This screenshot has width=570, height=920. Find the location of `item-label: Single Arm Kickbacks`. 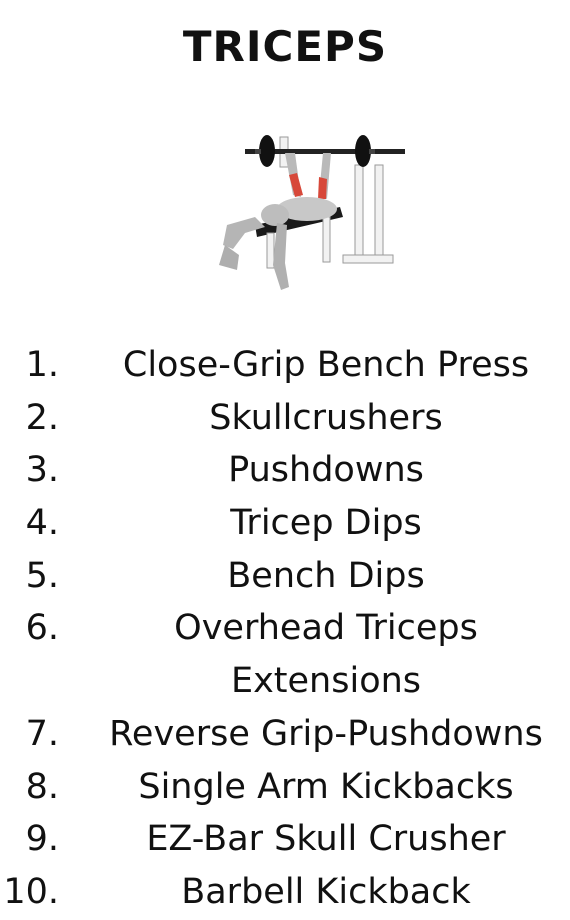

item-label: Single Arm Kickbacks is located at coordinates (326, 786).